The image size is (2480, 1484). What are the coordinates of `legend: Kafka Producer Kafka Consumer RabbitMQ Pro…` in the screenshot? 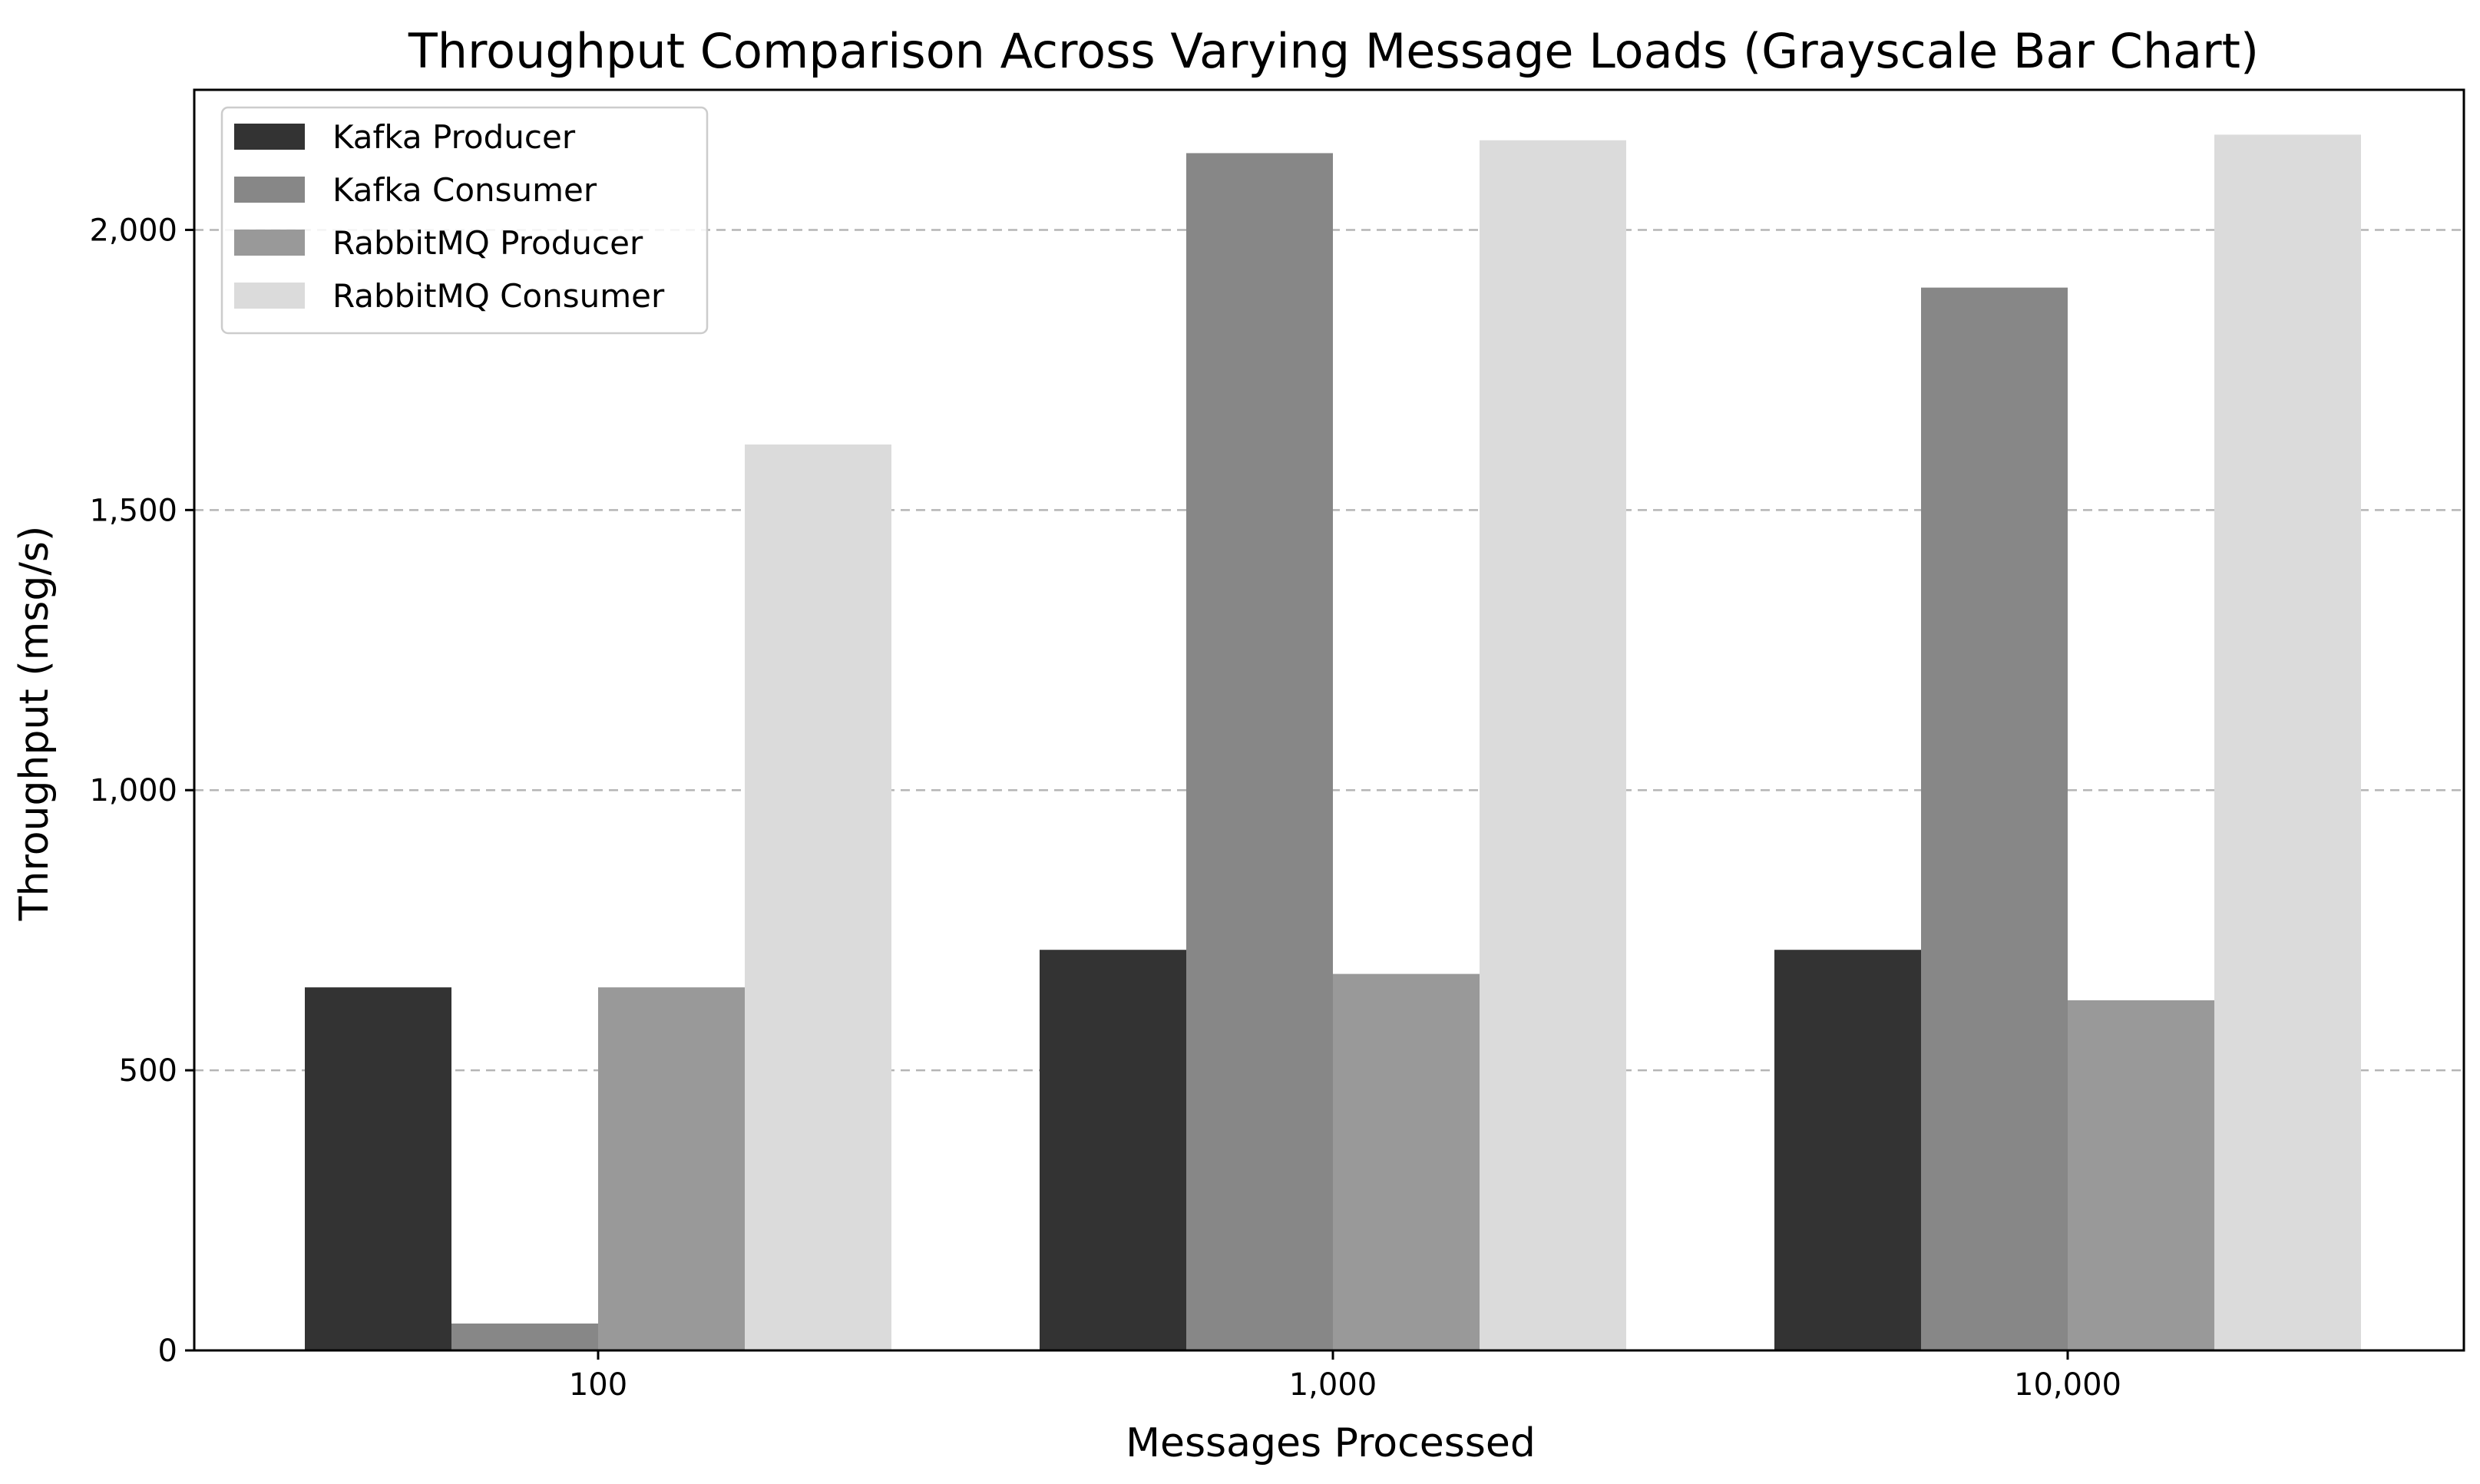 It's located at (465, 220).